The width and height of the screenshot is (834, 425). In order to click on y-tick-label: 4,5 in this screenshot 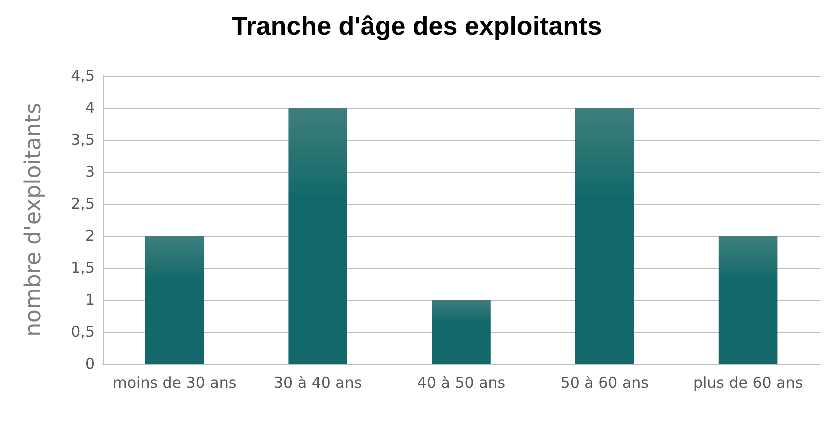, I will do `click(83, 76)`.